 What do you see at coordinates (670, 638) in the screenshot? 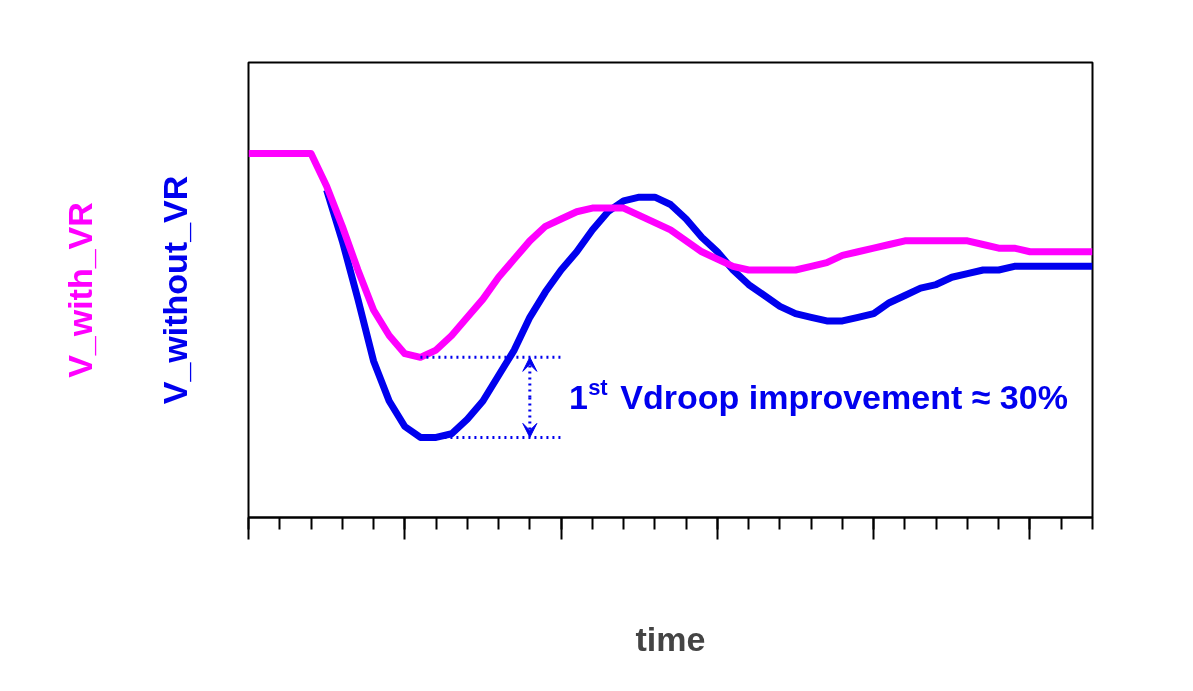
I see `x-axis-title: time` at bounding box center [670, 638].